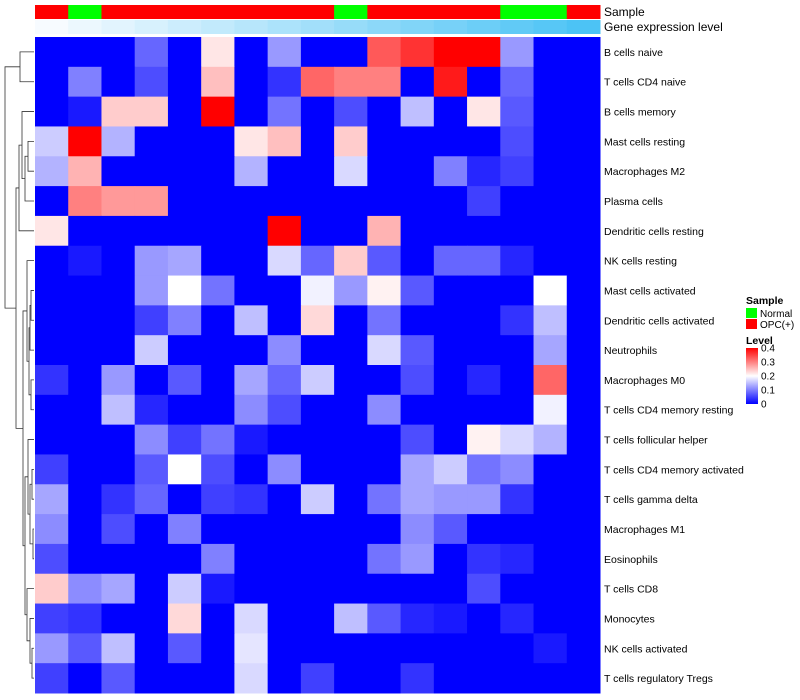  Describe the element at coordinates (624, 12) in the screenshot. I see `sample-annotation-label: Sample` at that location.